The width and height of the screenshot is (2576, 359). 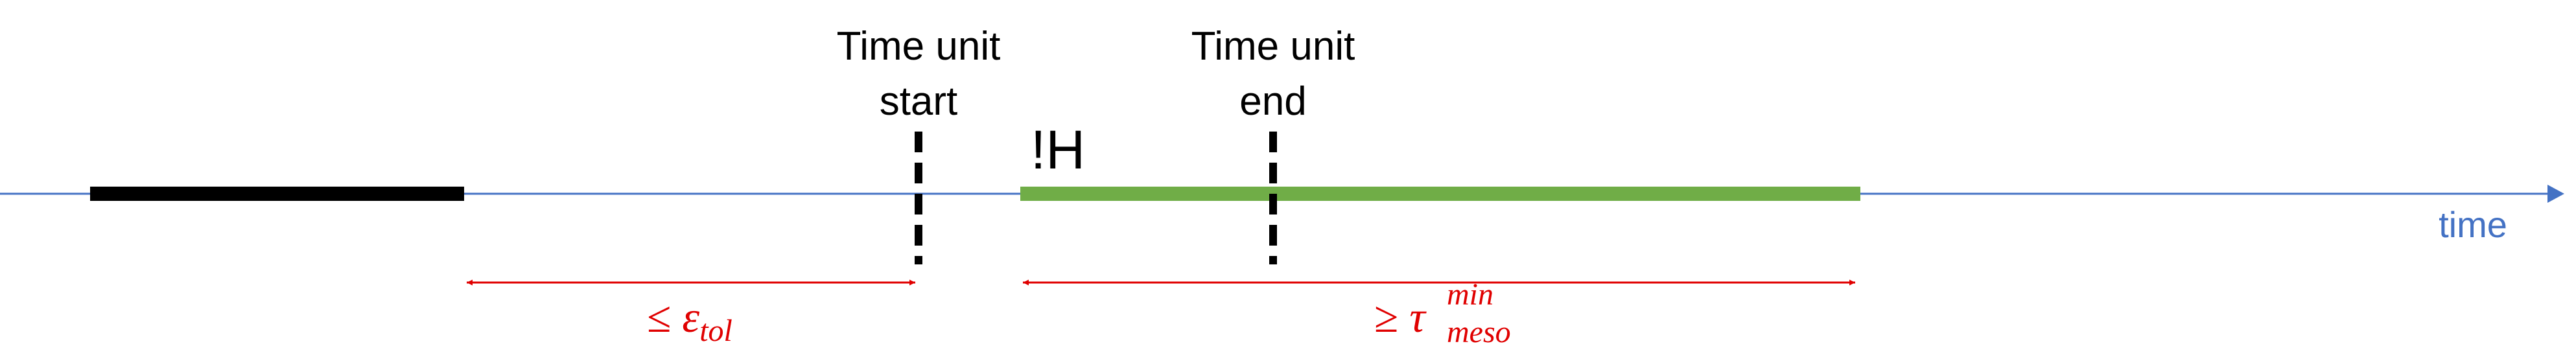 What do you see at coordinates (1400, 317) in the screenshot?
I see `duration-label: ≥ τ` at bounding box center [1400, 317].